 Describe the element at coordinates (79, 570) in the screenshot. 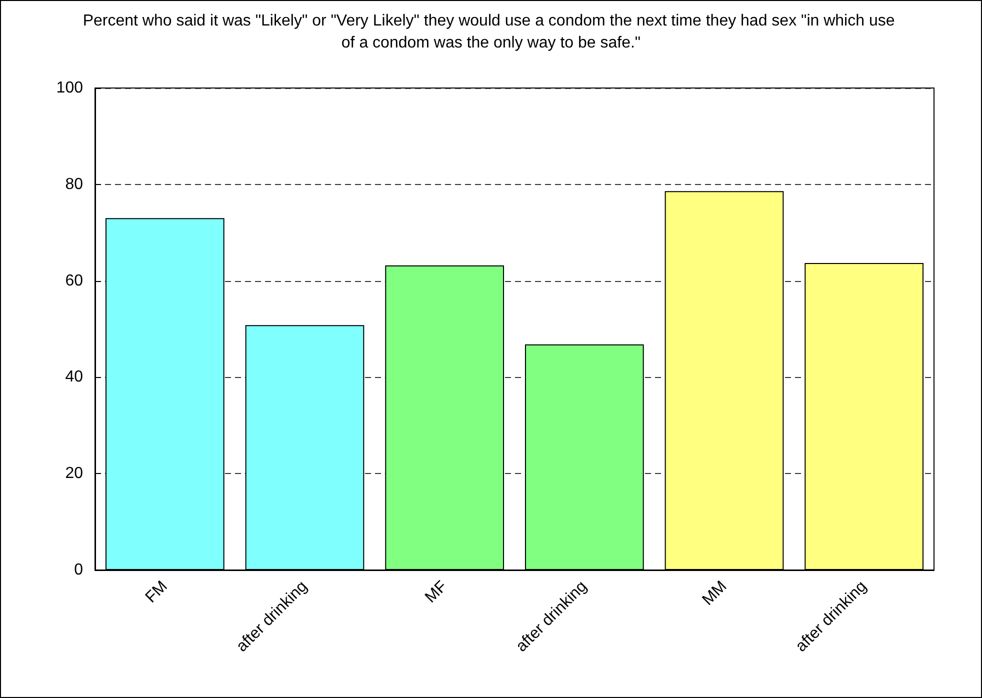

I see `y-tick-label: 0` at that location.